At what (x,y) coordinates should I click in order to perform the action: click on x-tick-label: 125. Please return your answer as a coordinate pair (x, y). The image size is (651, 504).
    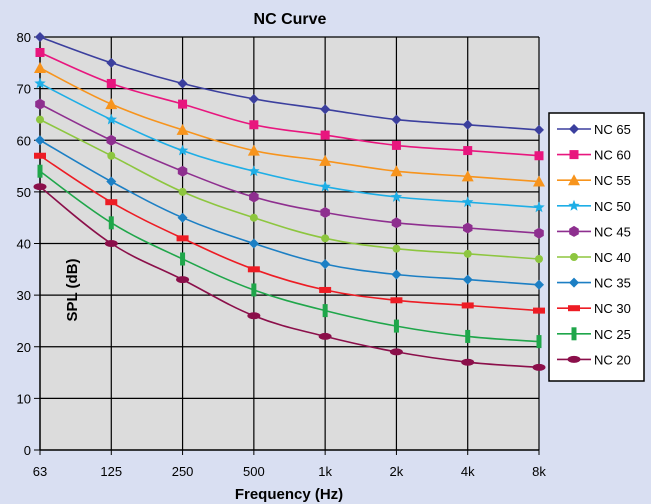
    Looking at the image, I should click on (111, 471).